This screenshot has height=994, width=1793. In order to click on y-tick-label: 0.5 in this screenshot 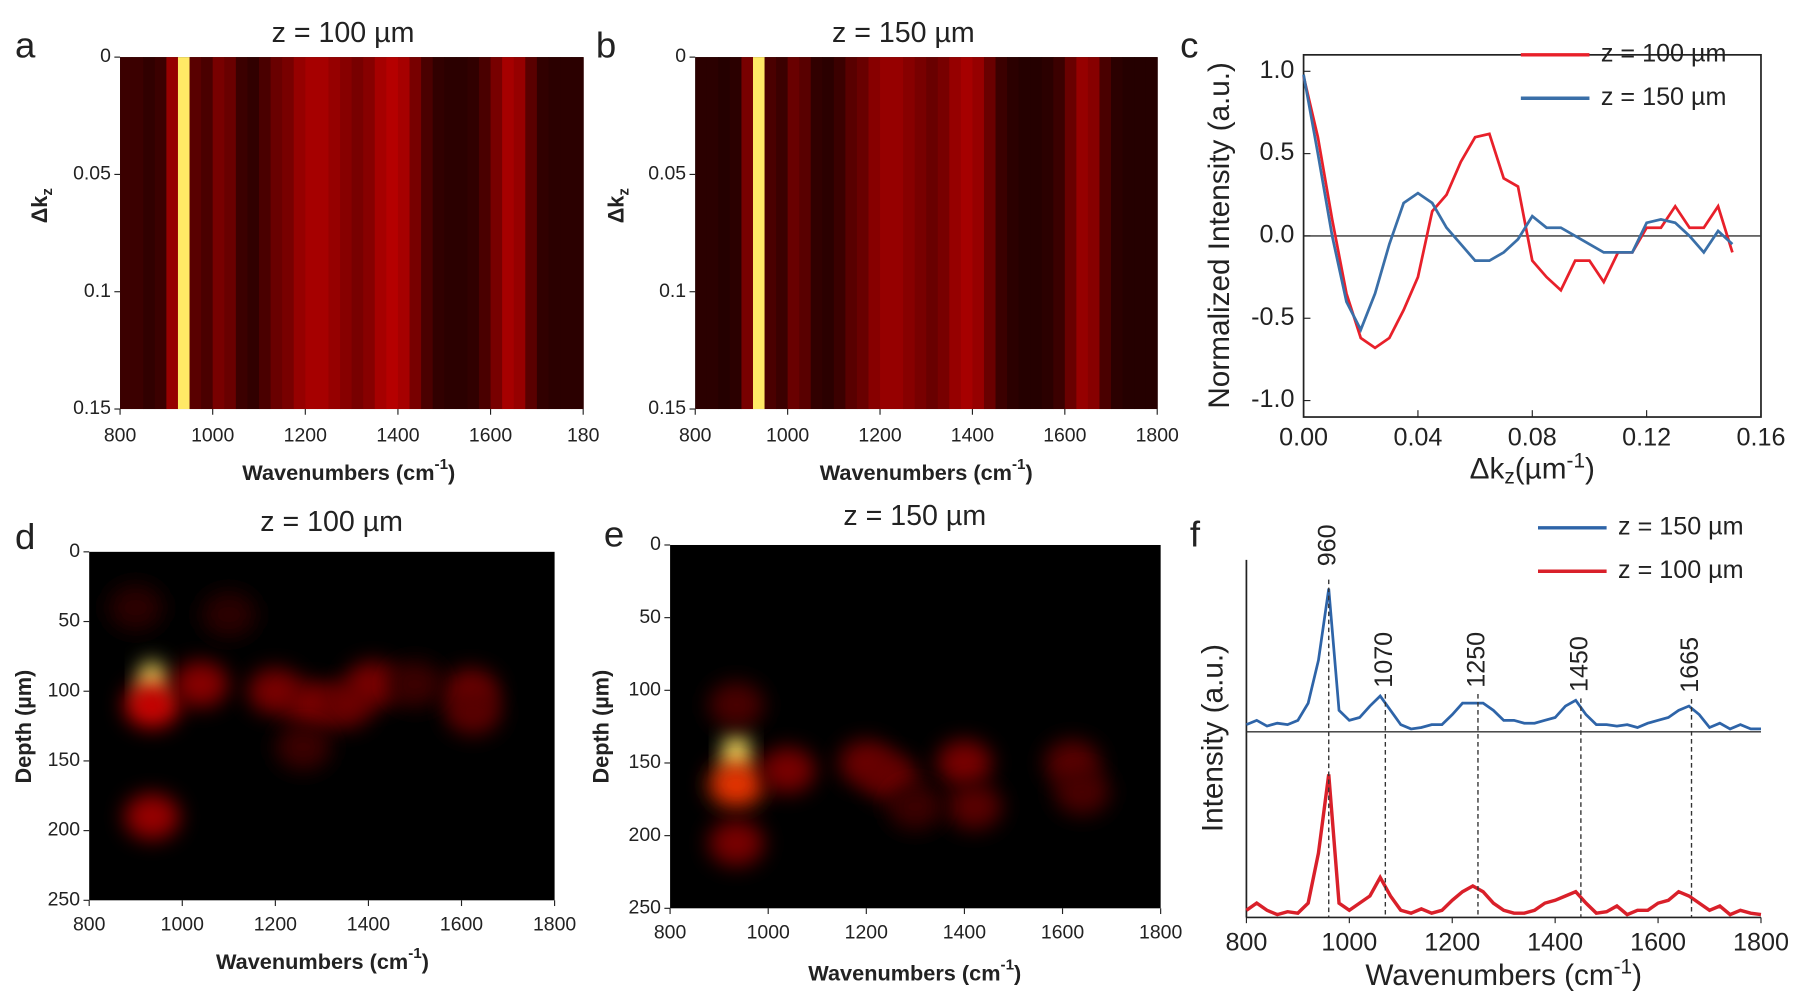, I will do `click(1276, 152)`.